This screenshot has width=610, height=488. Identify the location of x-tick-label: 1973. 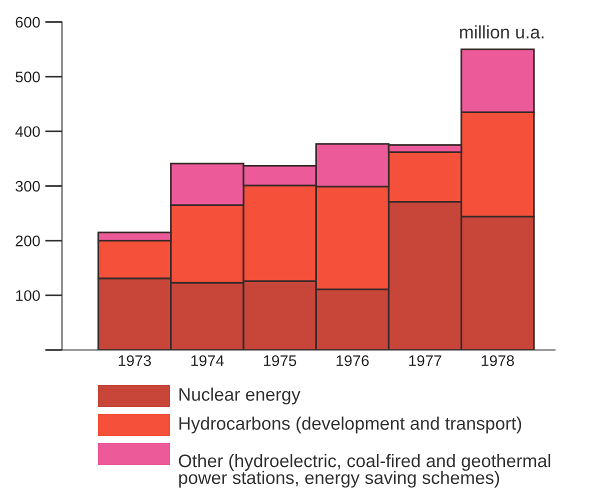
(134, 360).